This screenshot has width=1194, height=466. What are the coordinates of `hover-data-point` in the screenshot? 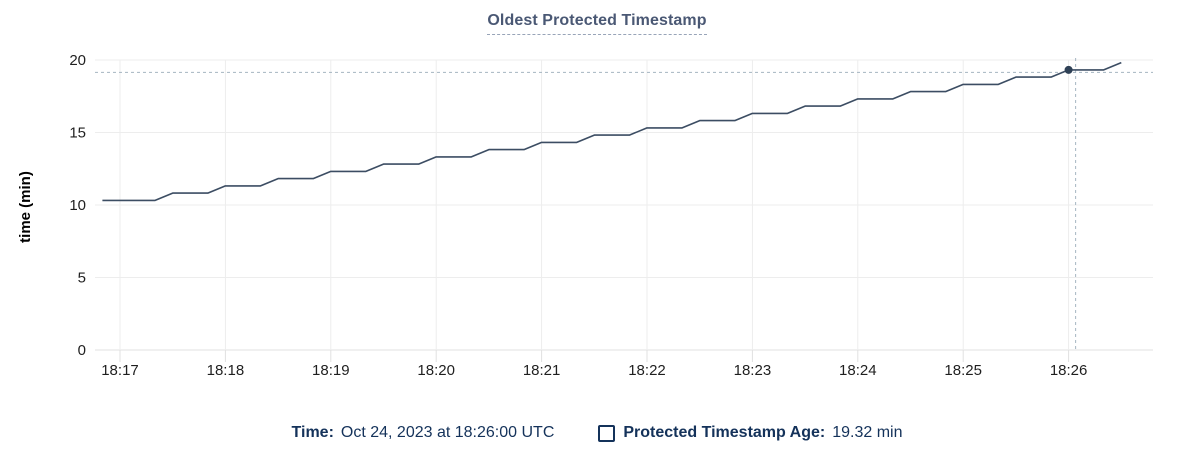 It's located at (1068, 69).